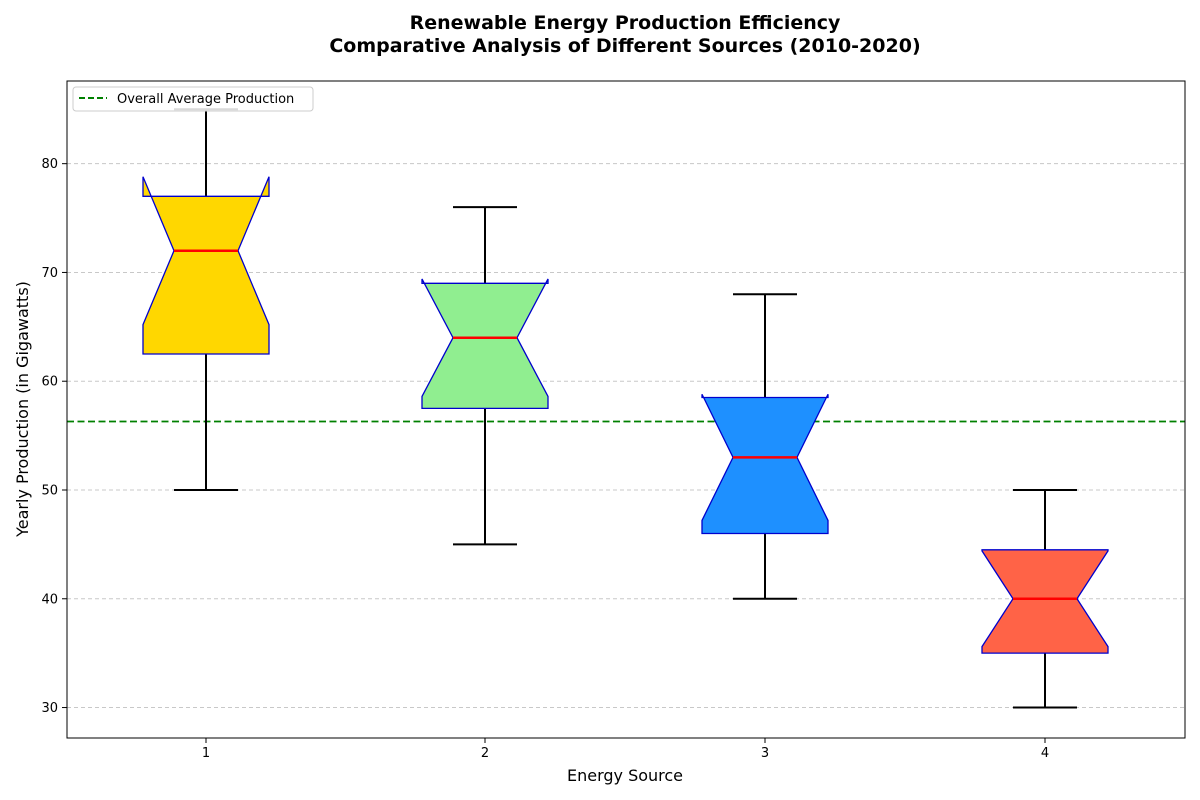 Image resolution: width=1200 pixels, height=800 pixels. Describe the element at coordinates (765, 753) in the screenshot. I see `x-tick-label: 3` at that location.